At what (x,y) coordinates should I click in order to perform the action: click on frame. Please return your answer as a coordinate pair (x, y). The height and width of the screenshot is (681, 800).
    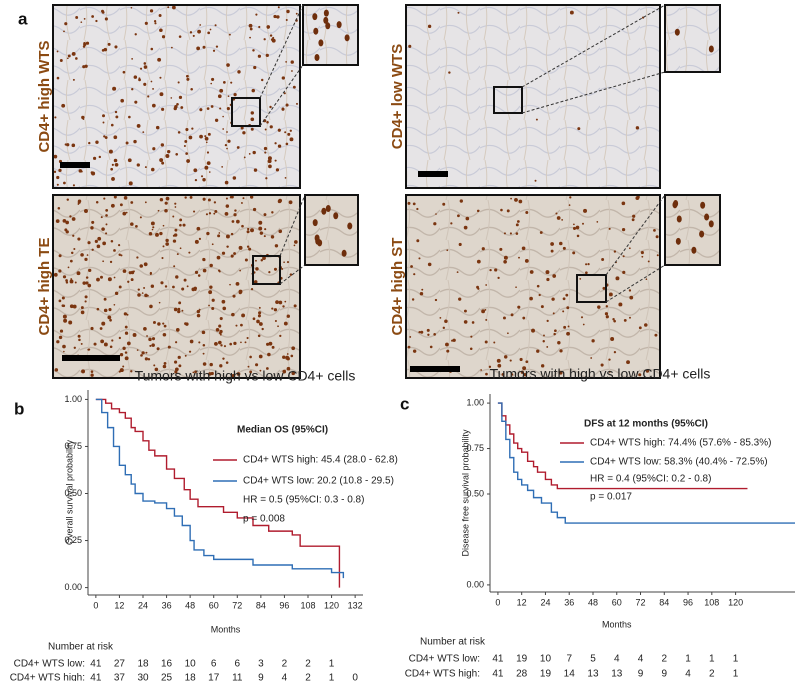
    Looking at the image, I should click on (176, 96).